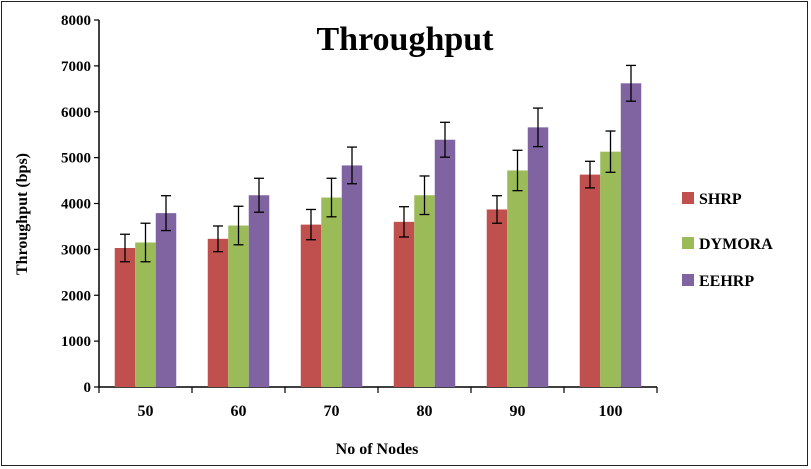 The width and height of the screenshot is (811, 469). What do you see at coordinates (76, 67) in the screenshot?
I see `y-tick-label: 7000` at bounding box center [76, 67].